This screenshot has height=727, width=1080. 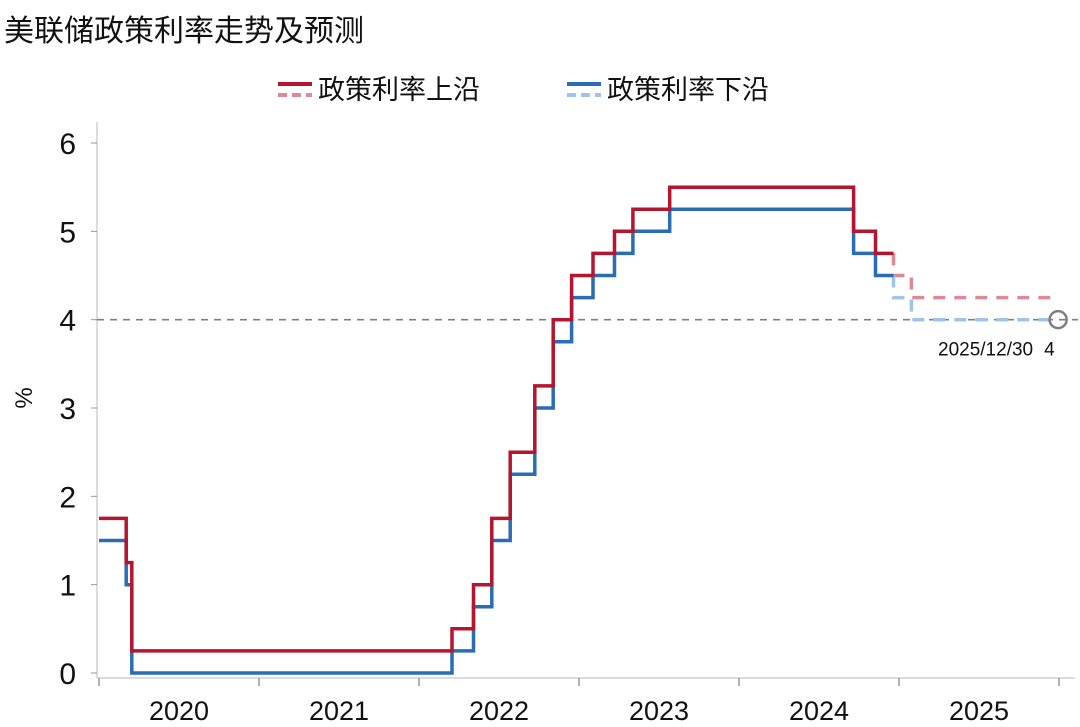 I want to click on legend-item-lower: 政策利率下沿, so click(x=668, y=90).